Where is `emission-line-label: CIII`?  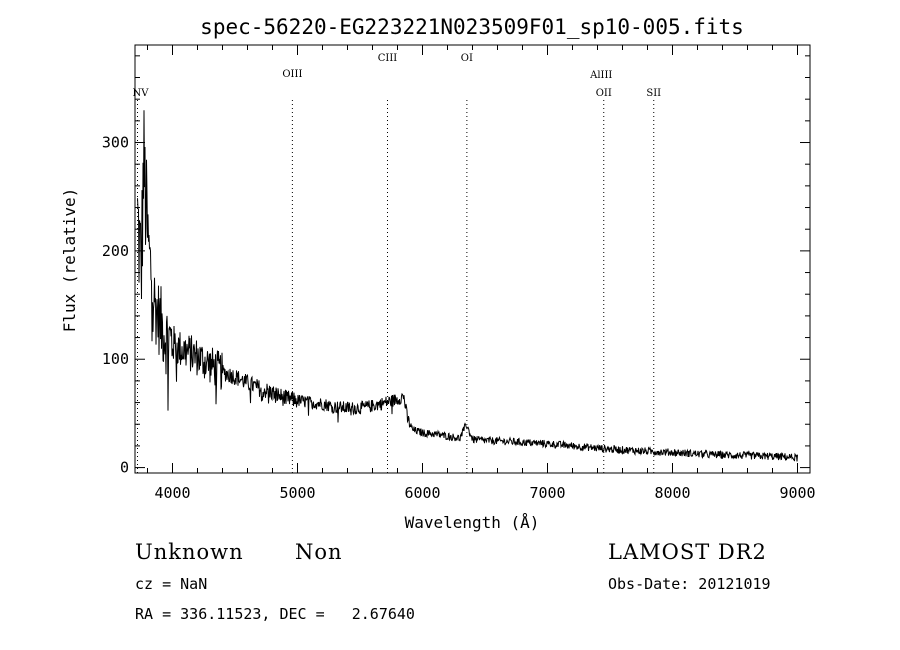
emission-line-label: CIII is located at coordinates (388, 58).